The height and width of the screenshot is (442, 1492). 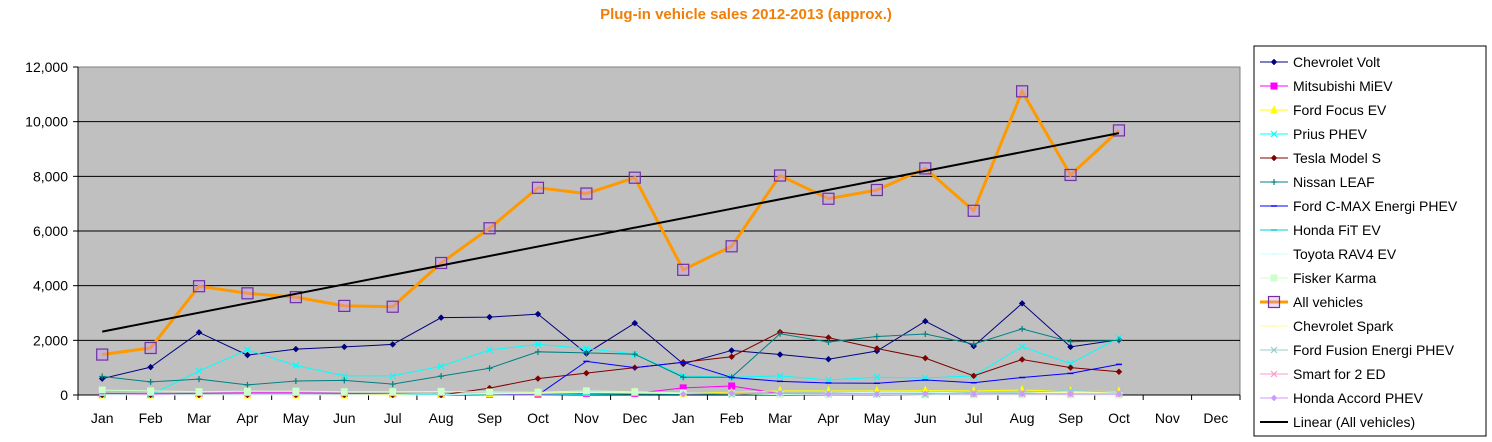 What do you see at coordinates (877, 418) in the screenshot?
I see `x-tick-label: May` at bounding box center [877, 418].